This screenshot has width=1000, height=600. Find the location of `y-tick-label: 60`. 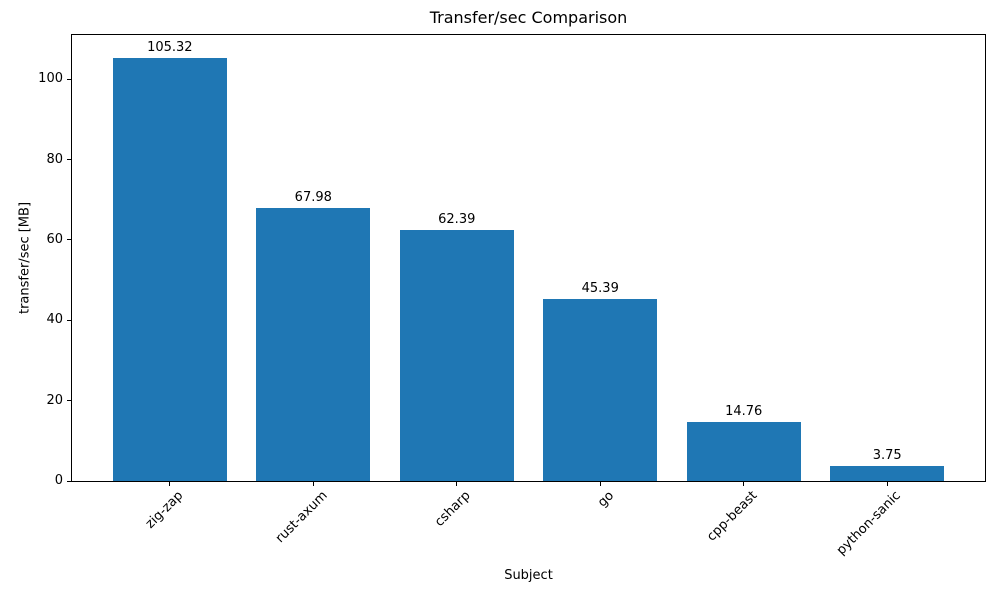

y-tick-label: 60 is located at coordinates (54, 239).